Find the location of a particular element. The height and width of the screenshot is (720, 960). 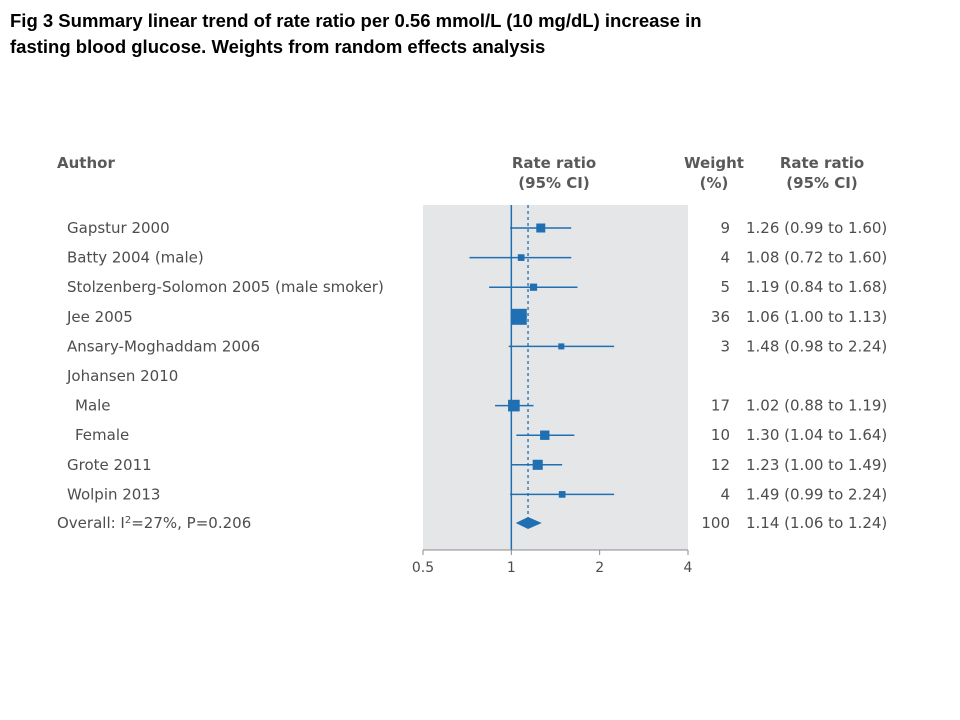

rate-ratio-header-2: (95% CI) is located at coordinates (553, 183).